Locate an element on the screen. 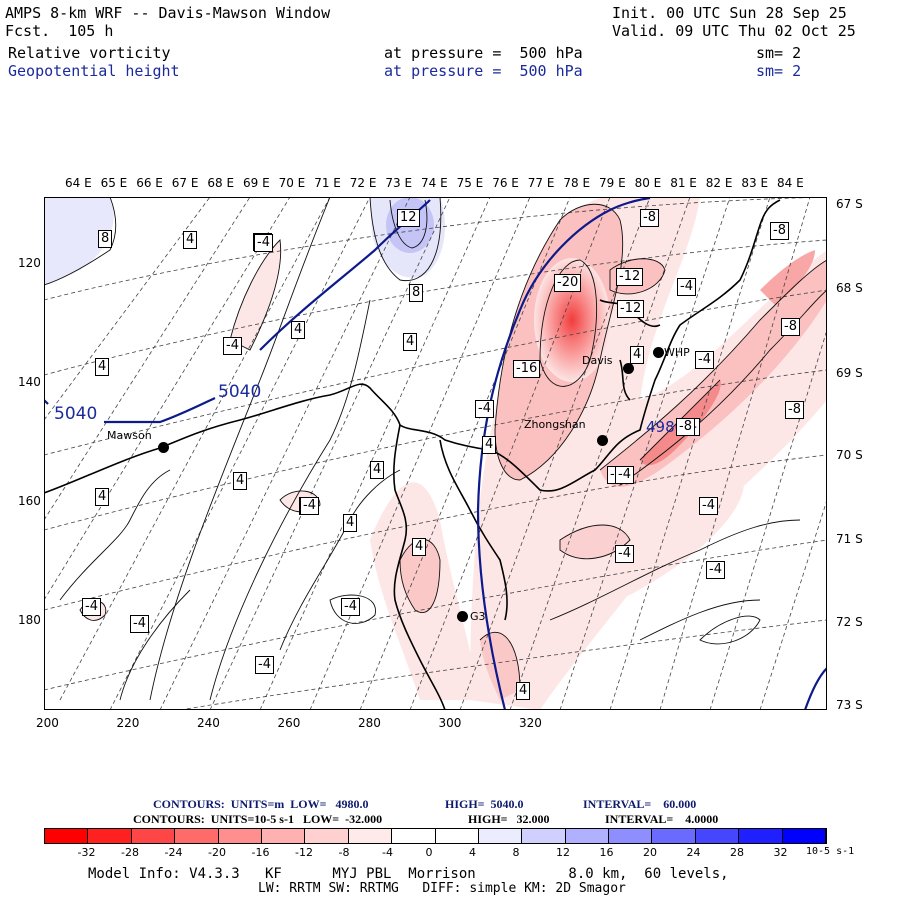  vorticity-label: 12 is located at coordinates (408, 218).